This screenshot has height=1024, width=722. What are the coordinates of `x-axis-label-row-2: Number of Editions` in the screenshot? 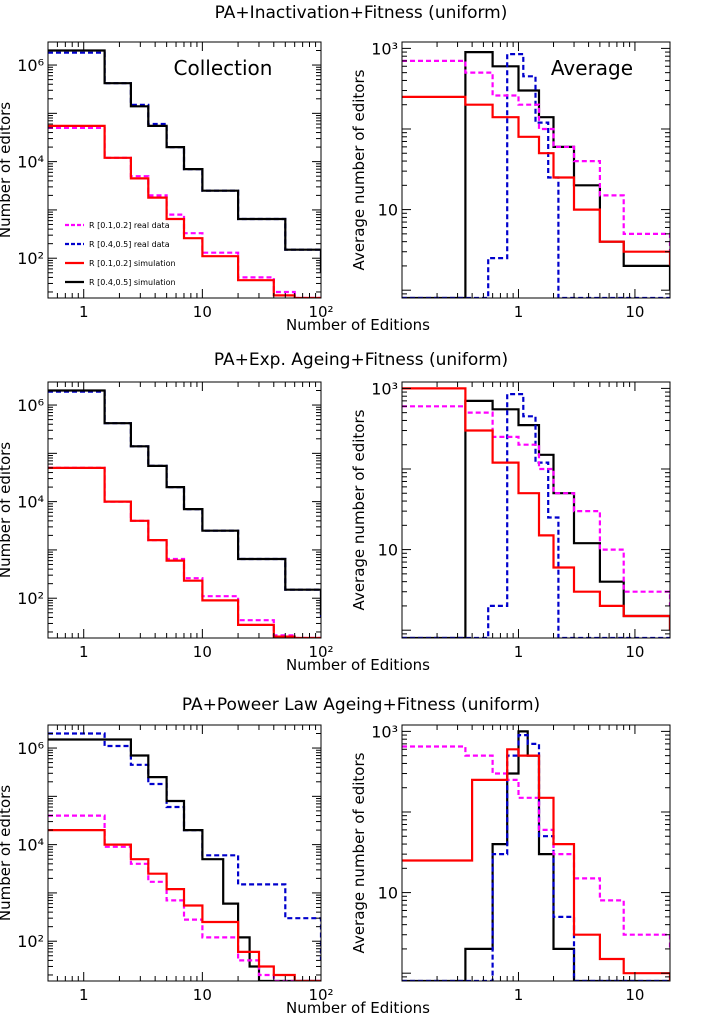 It's located at (358, 665).